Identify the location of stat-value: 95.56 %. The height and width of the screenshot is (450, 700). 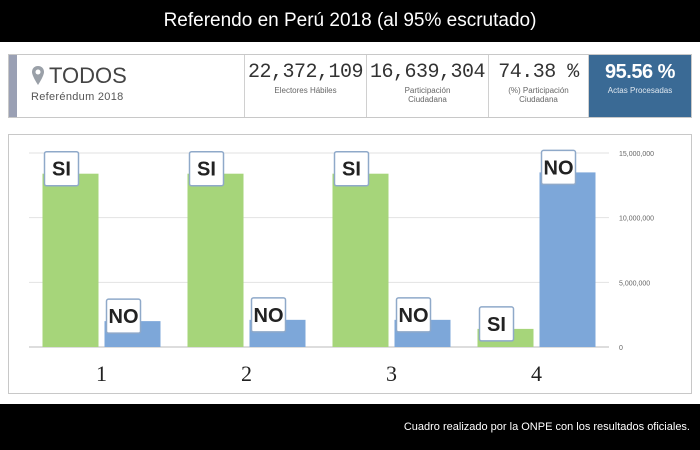
(640, 72).